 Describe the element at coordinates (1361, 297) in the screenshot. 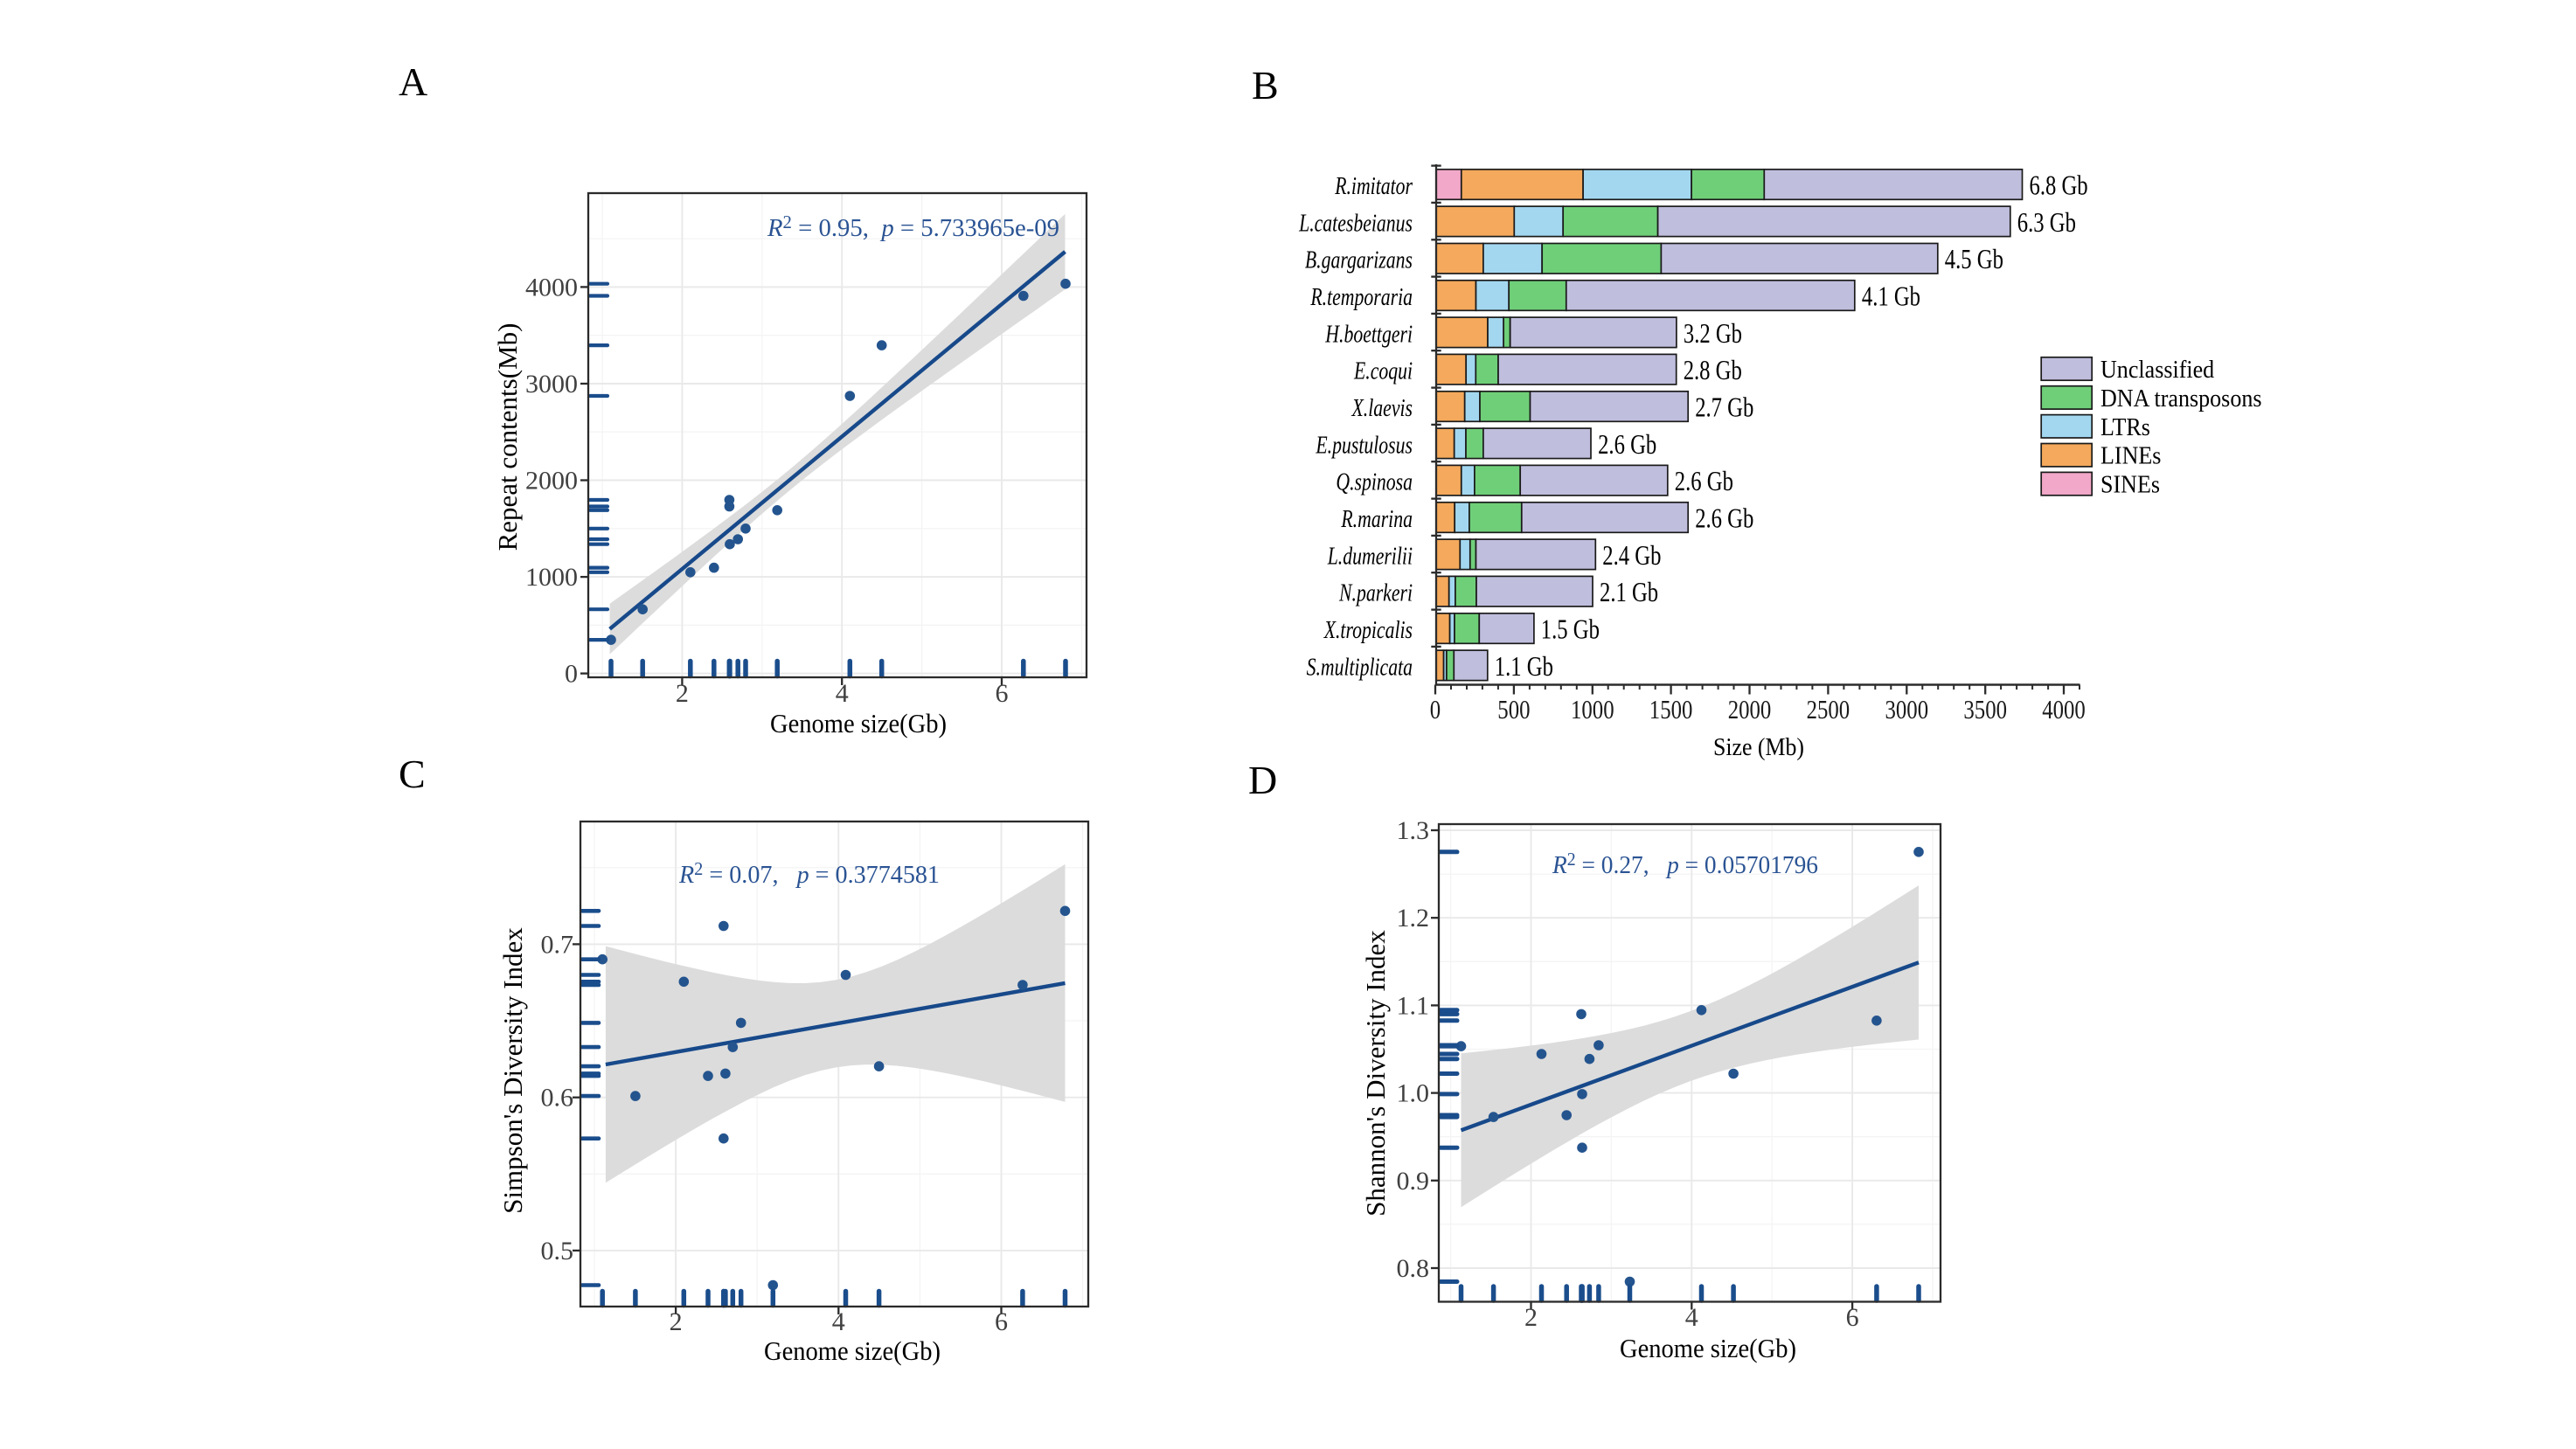

I see `svg-text: R.temporaria` at that location.